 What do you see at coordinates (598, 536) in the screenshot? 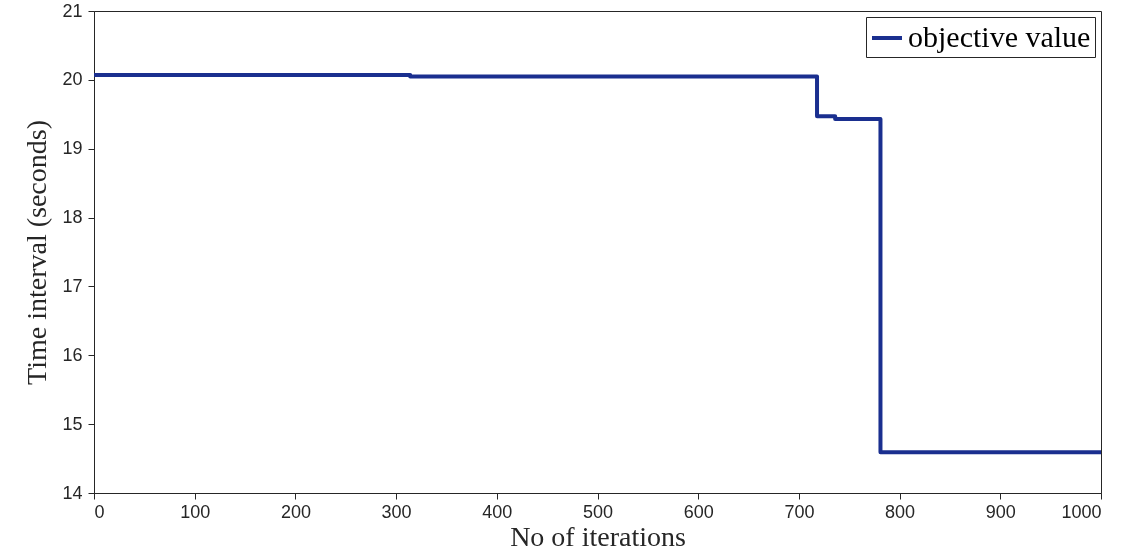
I see `x-axis-title: No of iterations` at bounding box center [598, 536].